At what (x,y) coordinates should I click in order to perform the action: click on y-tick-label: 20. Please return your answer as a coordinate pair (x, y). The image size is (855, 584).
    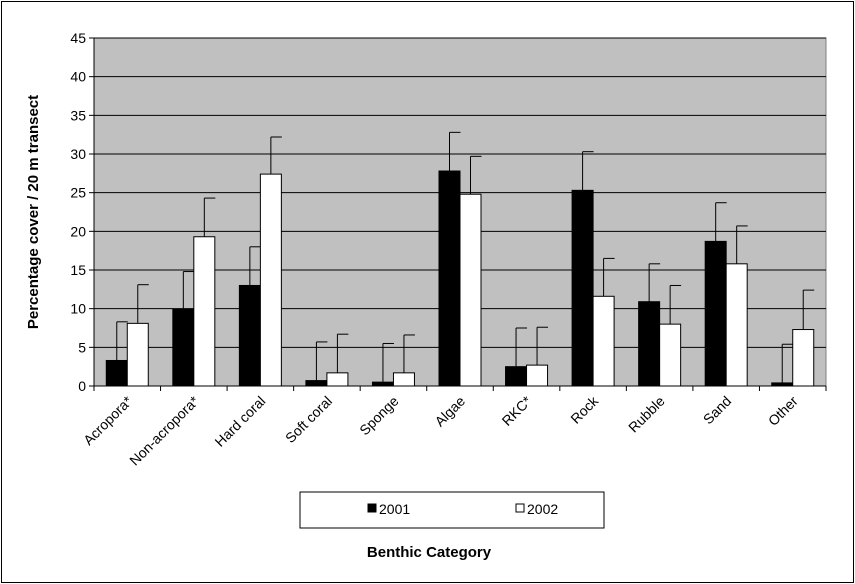
    Looking at the image, I should click on (78, 231).